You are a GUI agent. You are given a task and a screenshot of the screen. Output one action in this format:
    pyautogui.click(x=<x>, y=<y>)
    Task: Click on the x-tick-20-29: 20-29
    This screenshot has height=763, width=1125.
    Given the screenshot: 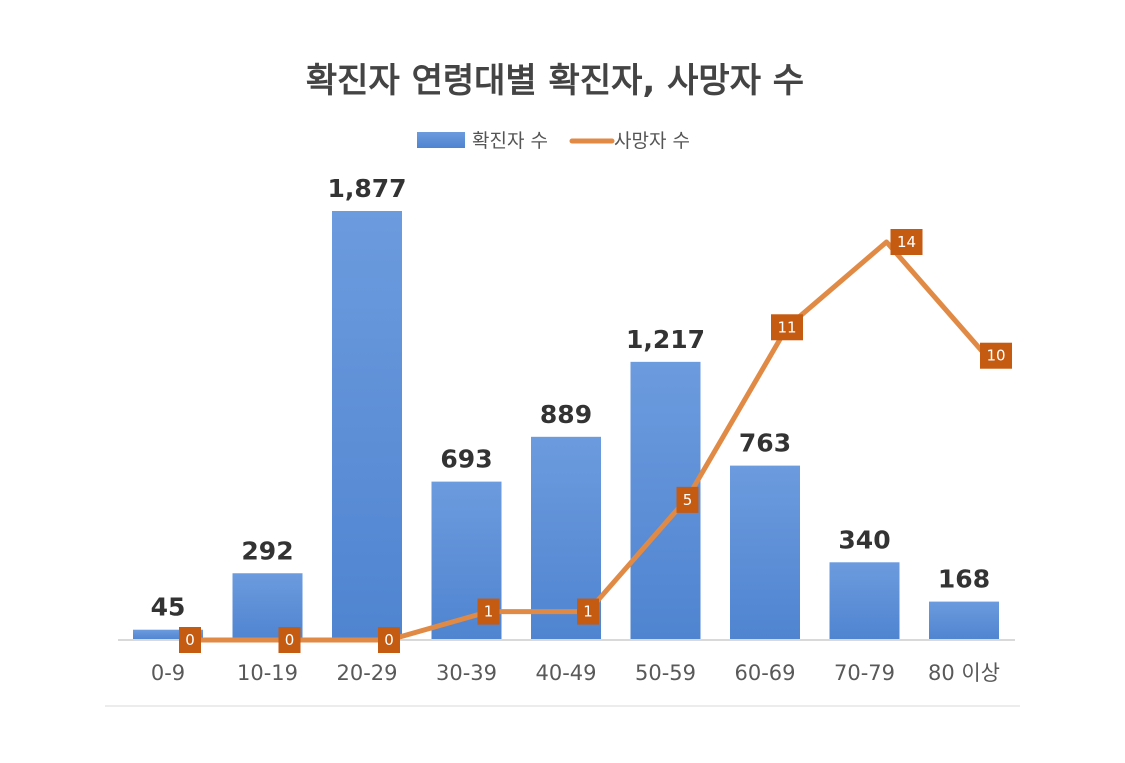 What is the action you would take?
    pyautogui.click(x=366, y=673)
    